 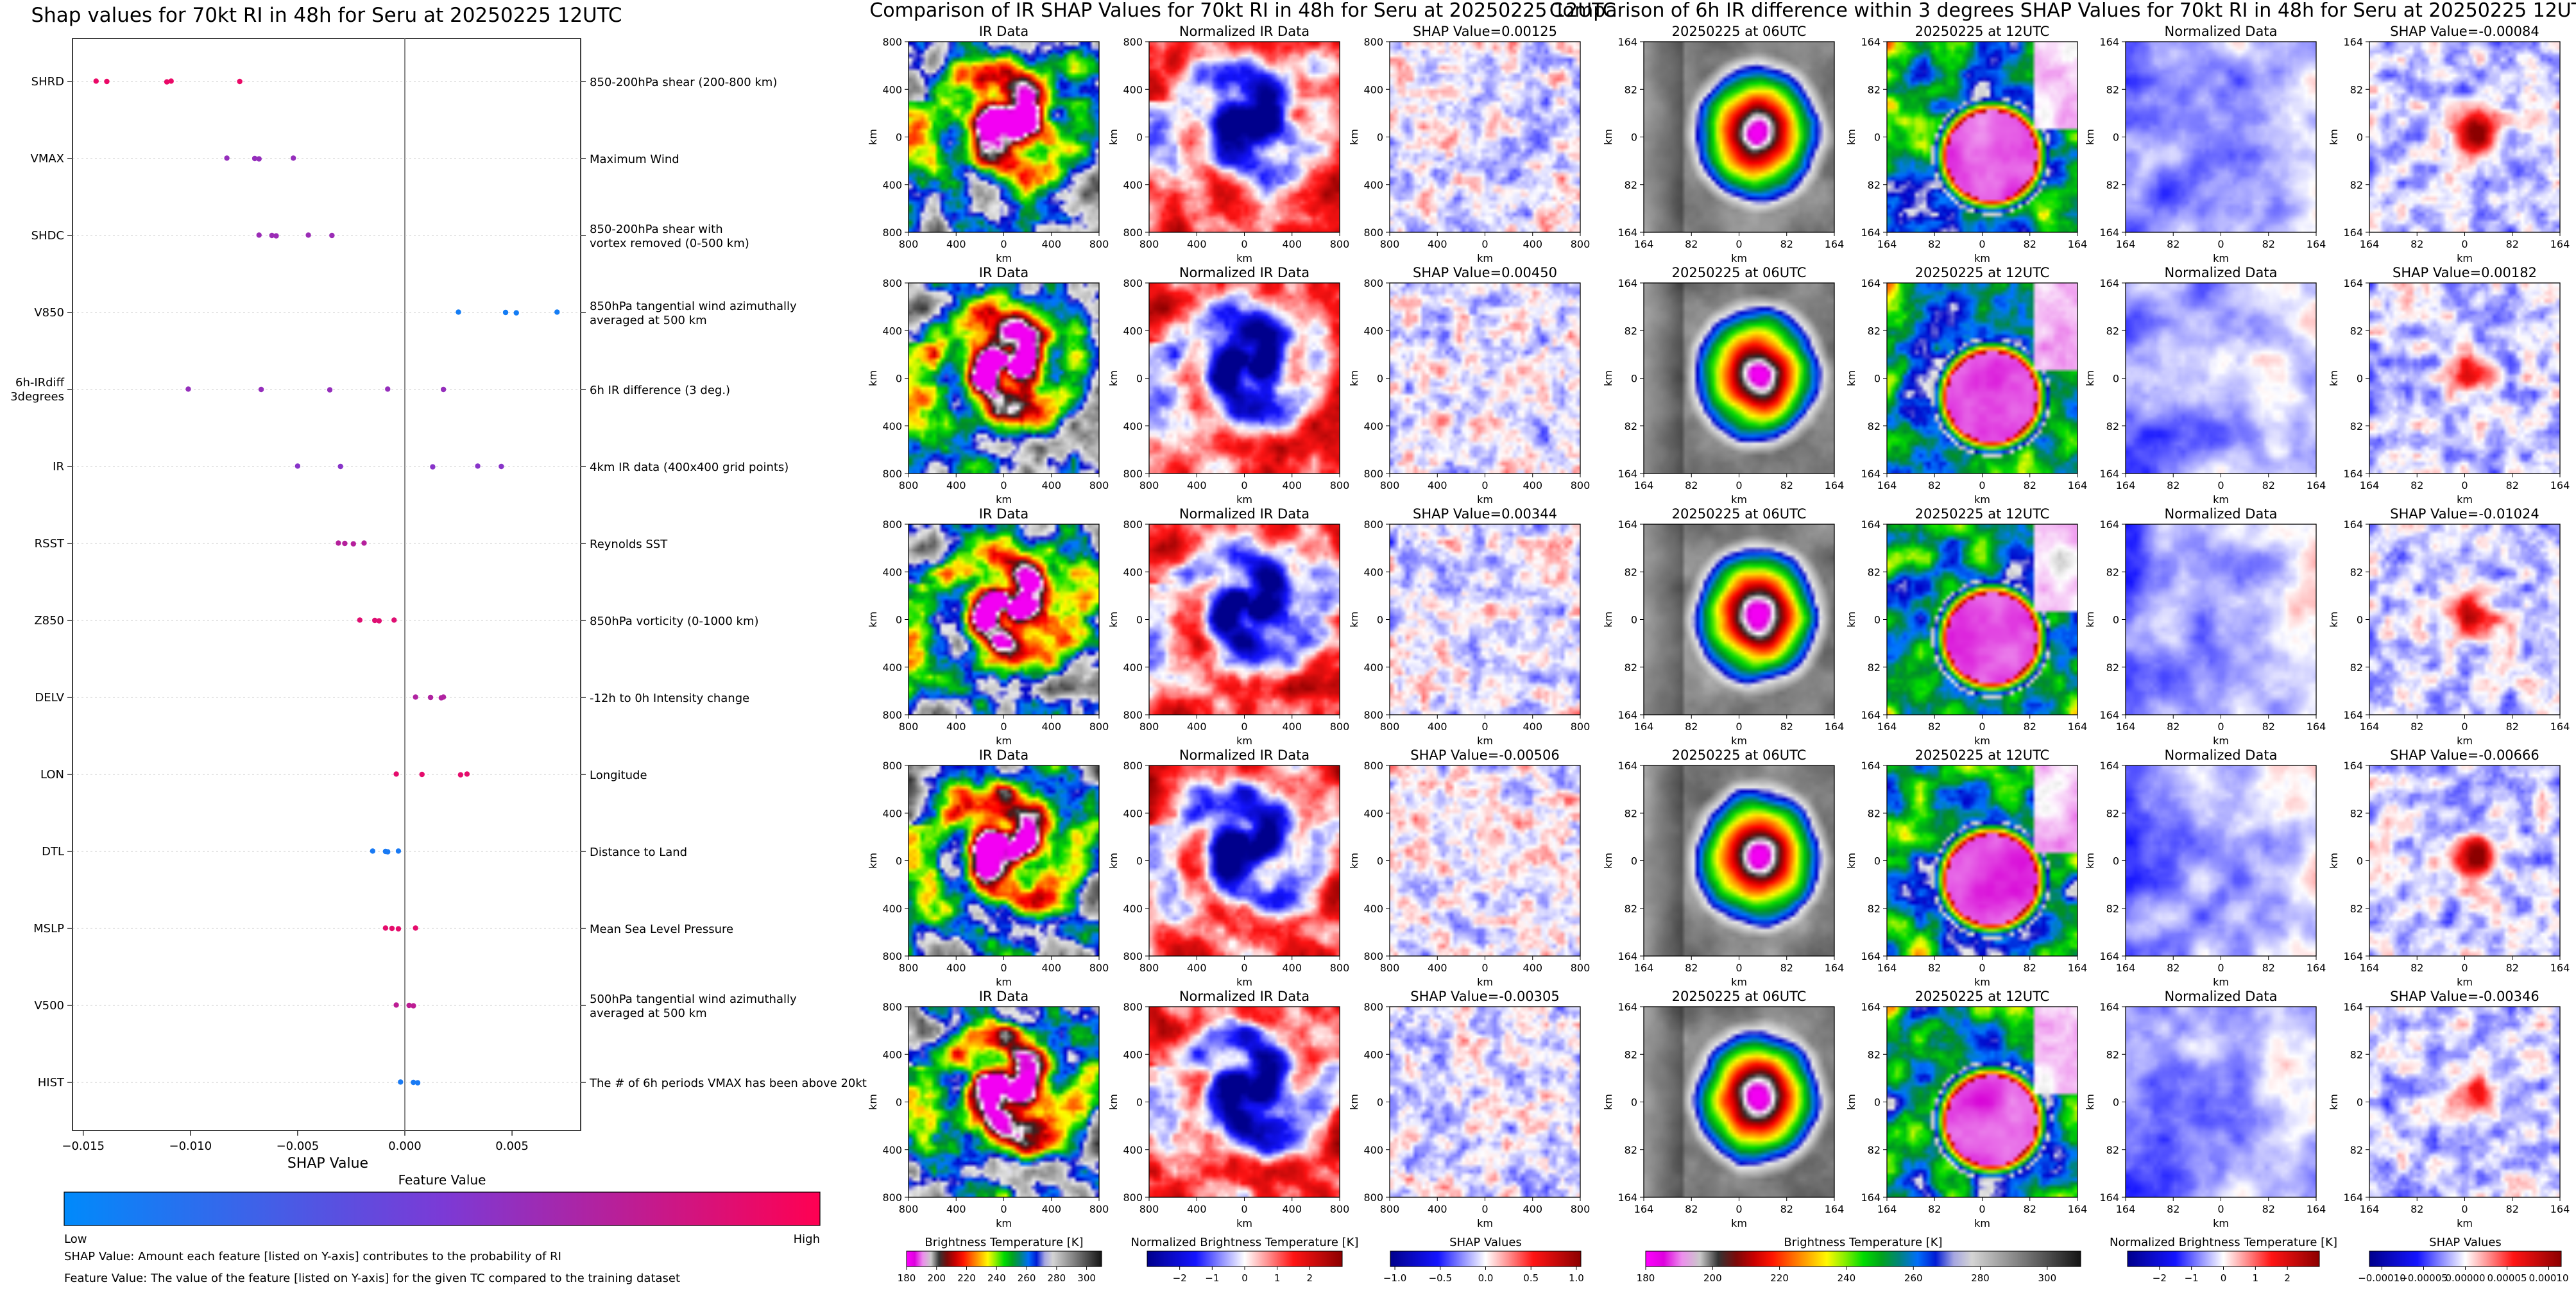 I want to click on colorbar-tick-label: −1, so click(x=2192, y=1278).